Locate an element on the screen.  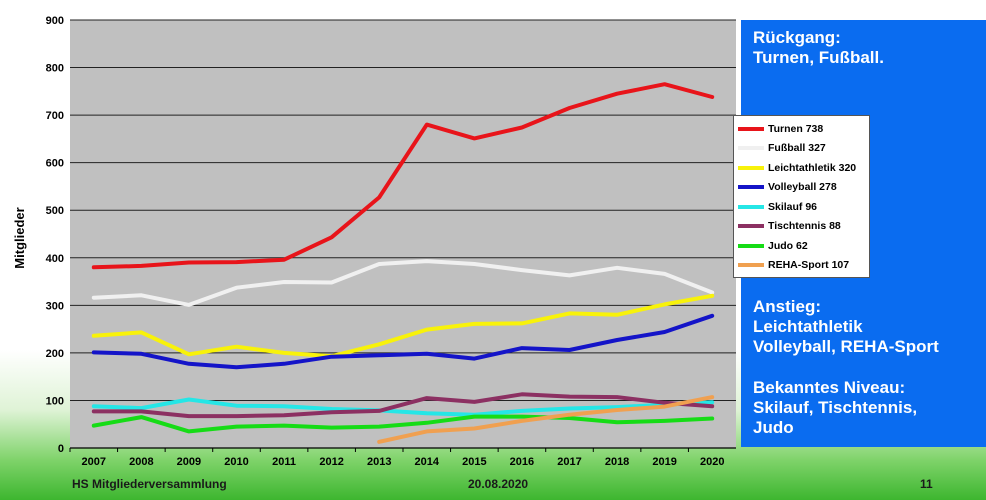
legend-item: Tischtennis 88 is located at coordinates (801, 227).